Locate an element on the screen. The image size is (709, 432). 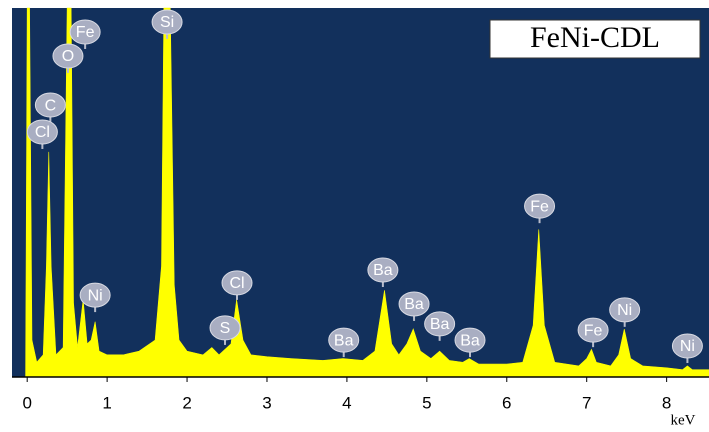
annotation-label: C is located at coordinates (51, 105).